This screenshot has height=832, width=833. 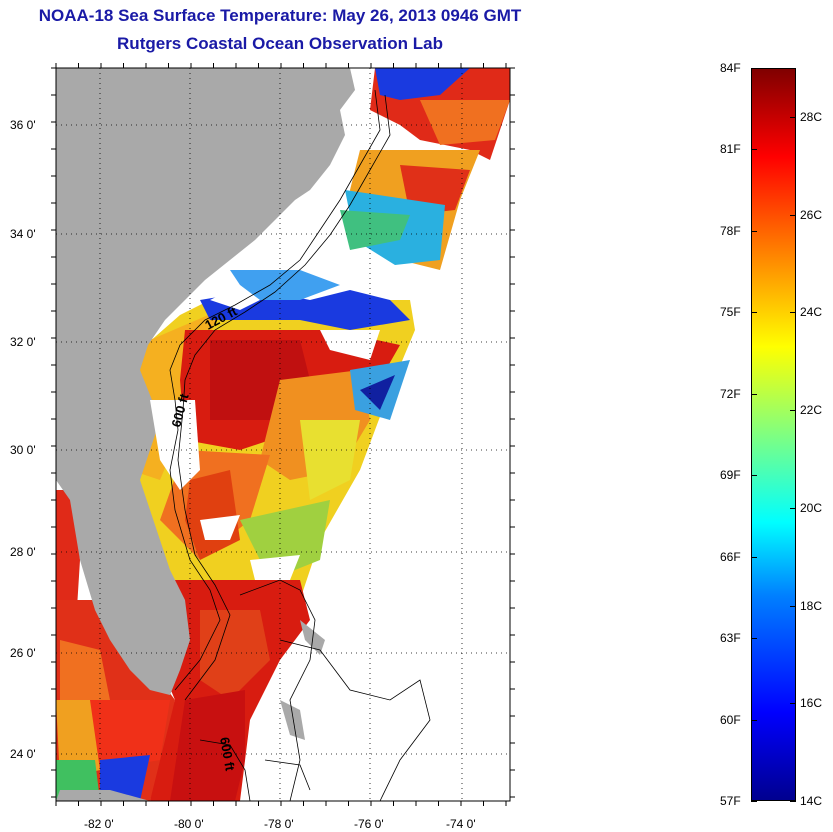 What do you see at coordinates (23, 342) in the screenshot?
I see `lat-label: 32 0'` at bounding box center [23, 342].